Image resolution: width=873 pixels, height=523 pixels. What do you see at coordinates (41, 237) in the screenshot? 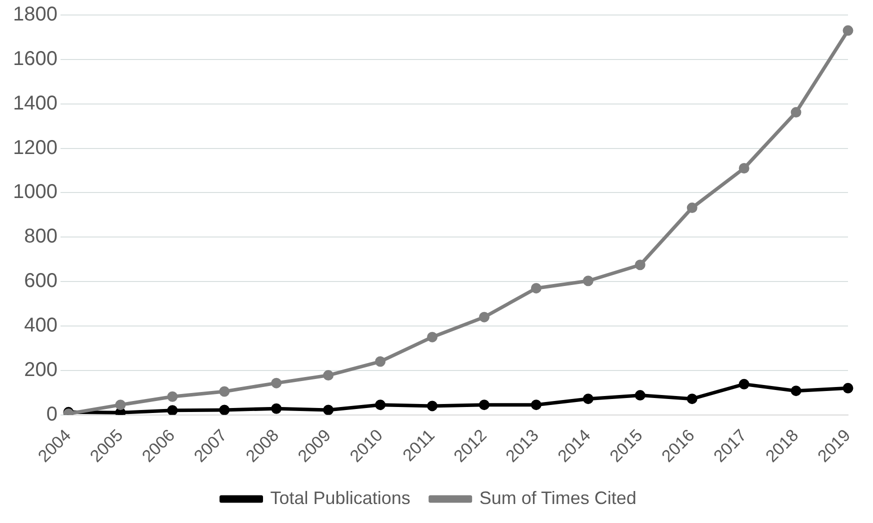
I see `y-tick-label: 800` at bounding box center [41, 237].